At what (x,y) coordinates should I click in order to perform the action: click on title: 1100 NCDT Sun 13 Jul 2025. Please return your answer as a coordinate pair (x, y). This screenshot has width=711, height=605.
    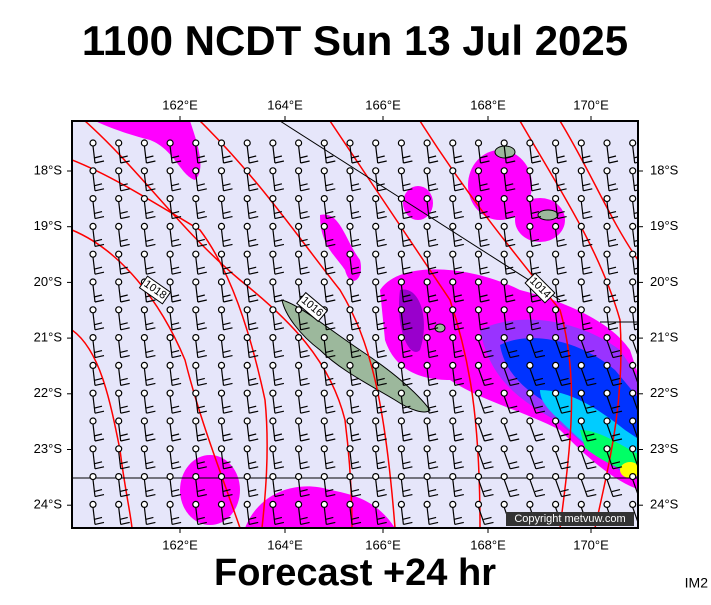
    Looking at the image, I should click on (355, 40).